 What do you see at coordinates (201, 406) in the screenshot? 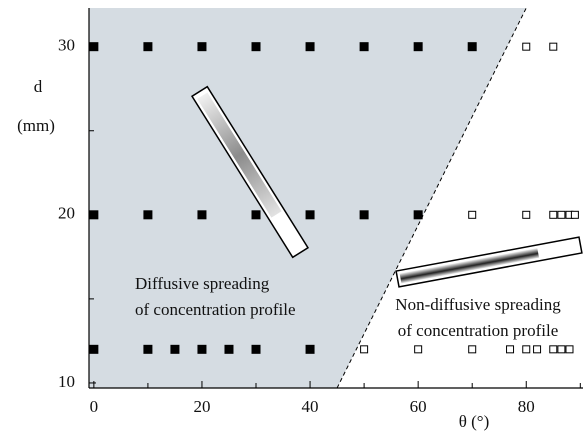
I see `x-tick-label: 20` at bounding box center [201, 406].